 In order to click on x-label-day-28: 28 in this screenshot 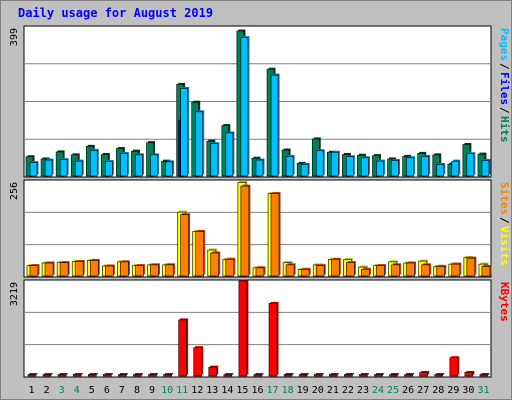, I will do `click(438, 390)`.